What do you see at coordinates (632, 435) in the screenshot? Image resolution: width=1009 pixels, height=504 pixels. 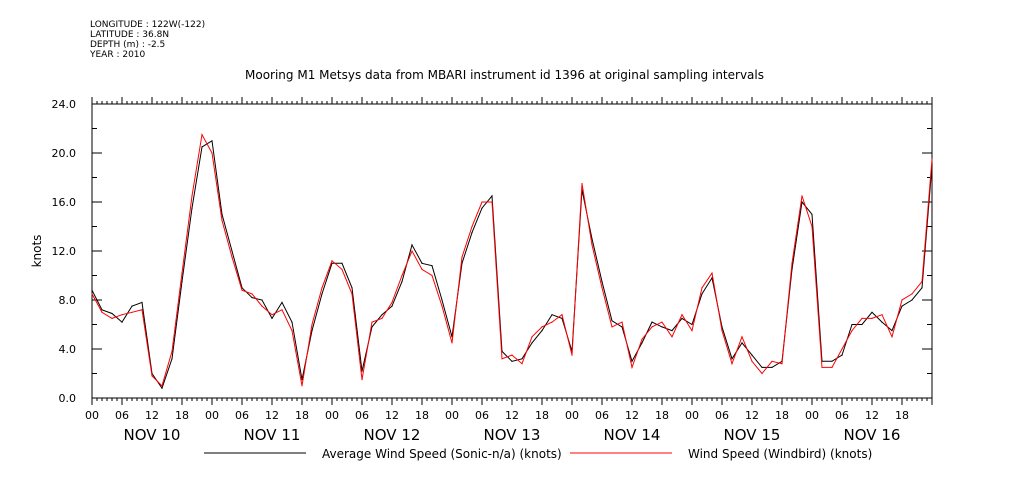 I see `x-day-label: NOV 14` at bounding box center [632, 435].